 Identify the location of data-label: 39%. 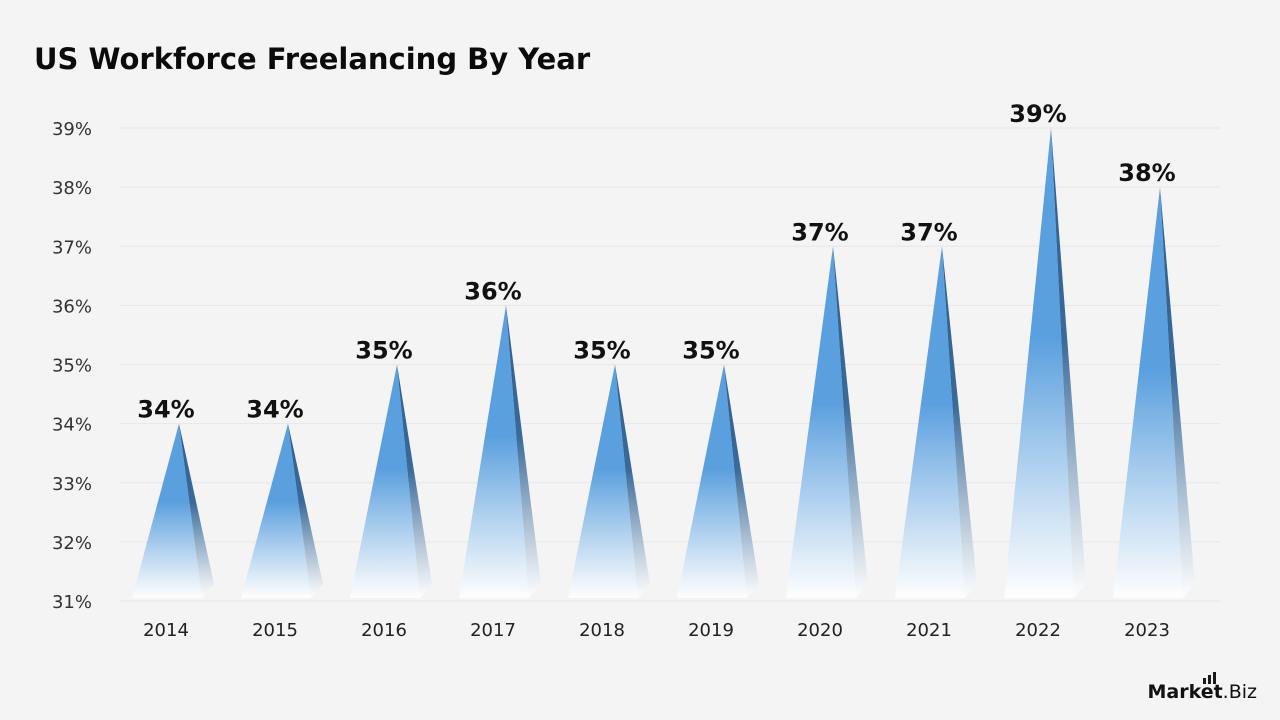
(1037, 114).